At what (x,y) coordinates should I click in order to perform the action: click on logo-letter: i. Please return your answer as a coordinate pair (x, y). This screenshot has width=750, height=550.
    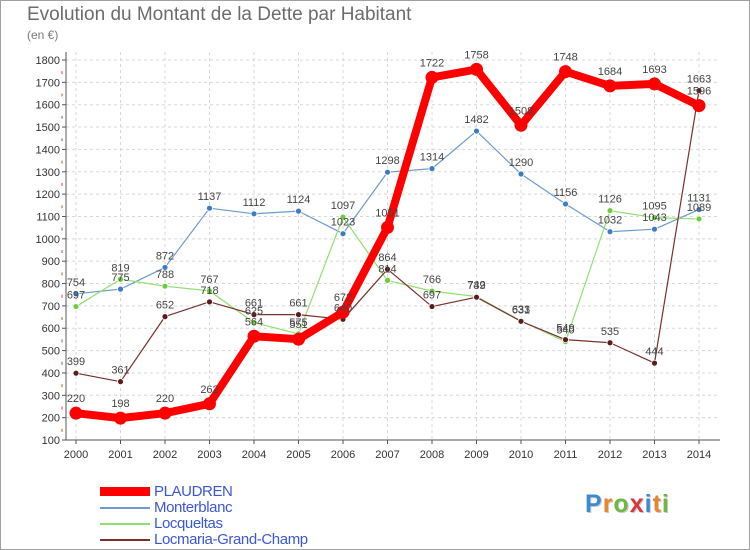
    Looking at the image, I should click on (648, 504).